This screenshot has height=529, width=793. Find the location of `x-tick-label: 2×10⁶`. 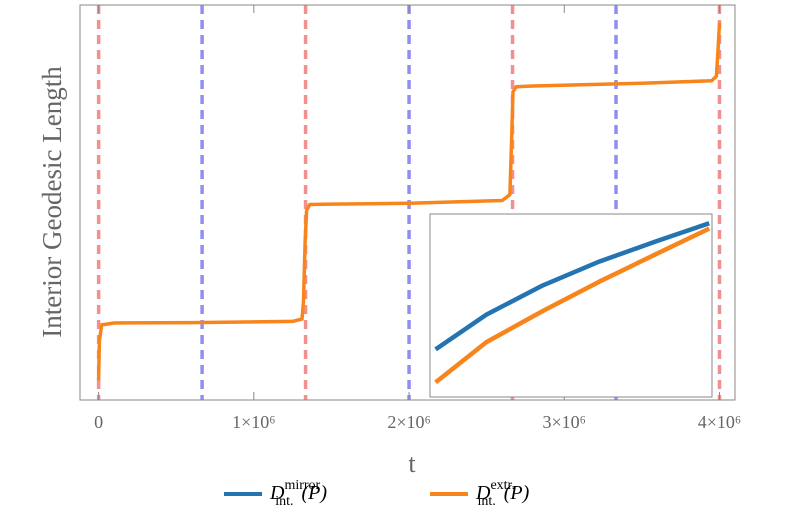

x-tick-label: 2×10⁶ is located at coordinates (408, 422).